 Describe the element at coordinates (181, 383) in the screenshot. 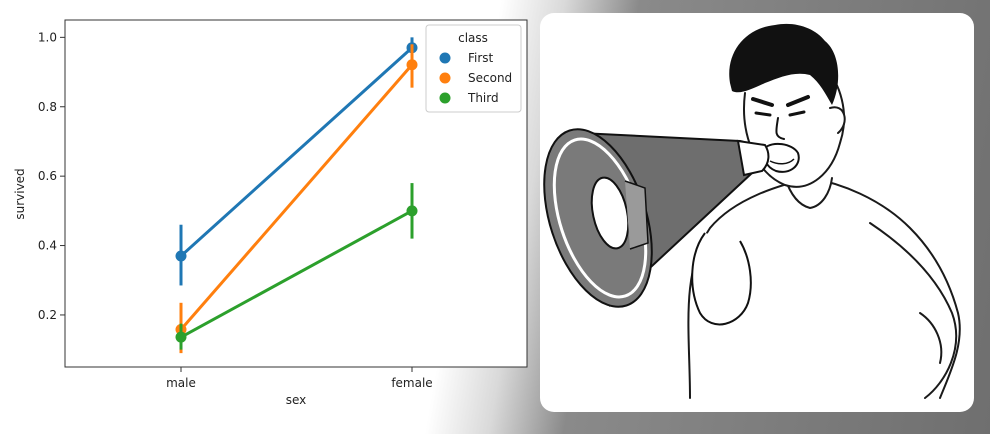

I see `x-tick-label: male` at that location.